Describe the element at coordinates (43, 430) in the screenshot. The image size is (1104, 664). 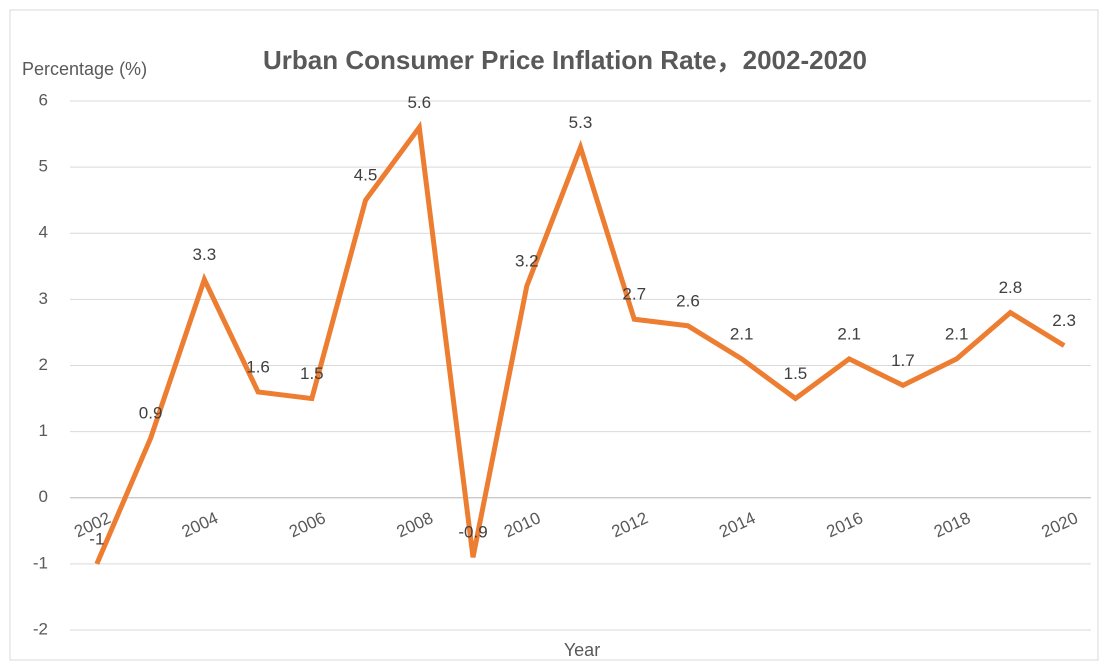
I see `y-tick-label: 1` at that location.